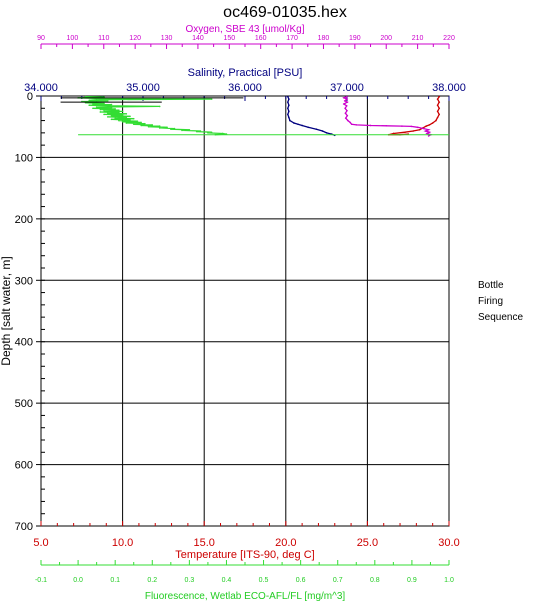 The image size is (555, 604). Describe the element at coordinates (449, 88) in the screenshot. I see `salinity-tick-label: 38.000` at that location.